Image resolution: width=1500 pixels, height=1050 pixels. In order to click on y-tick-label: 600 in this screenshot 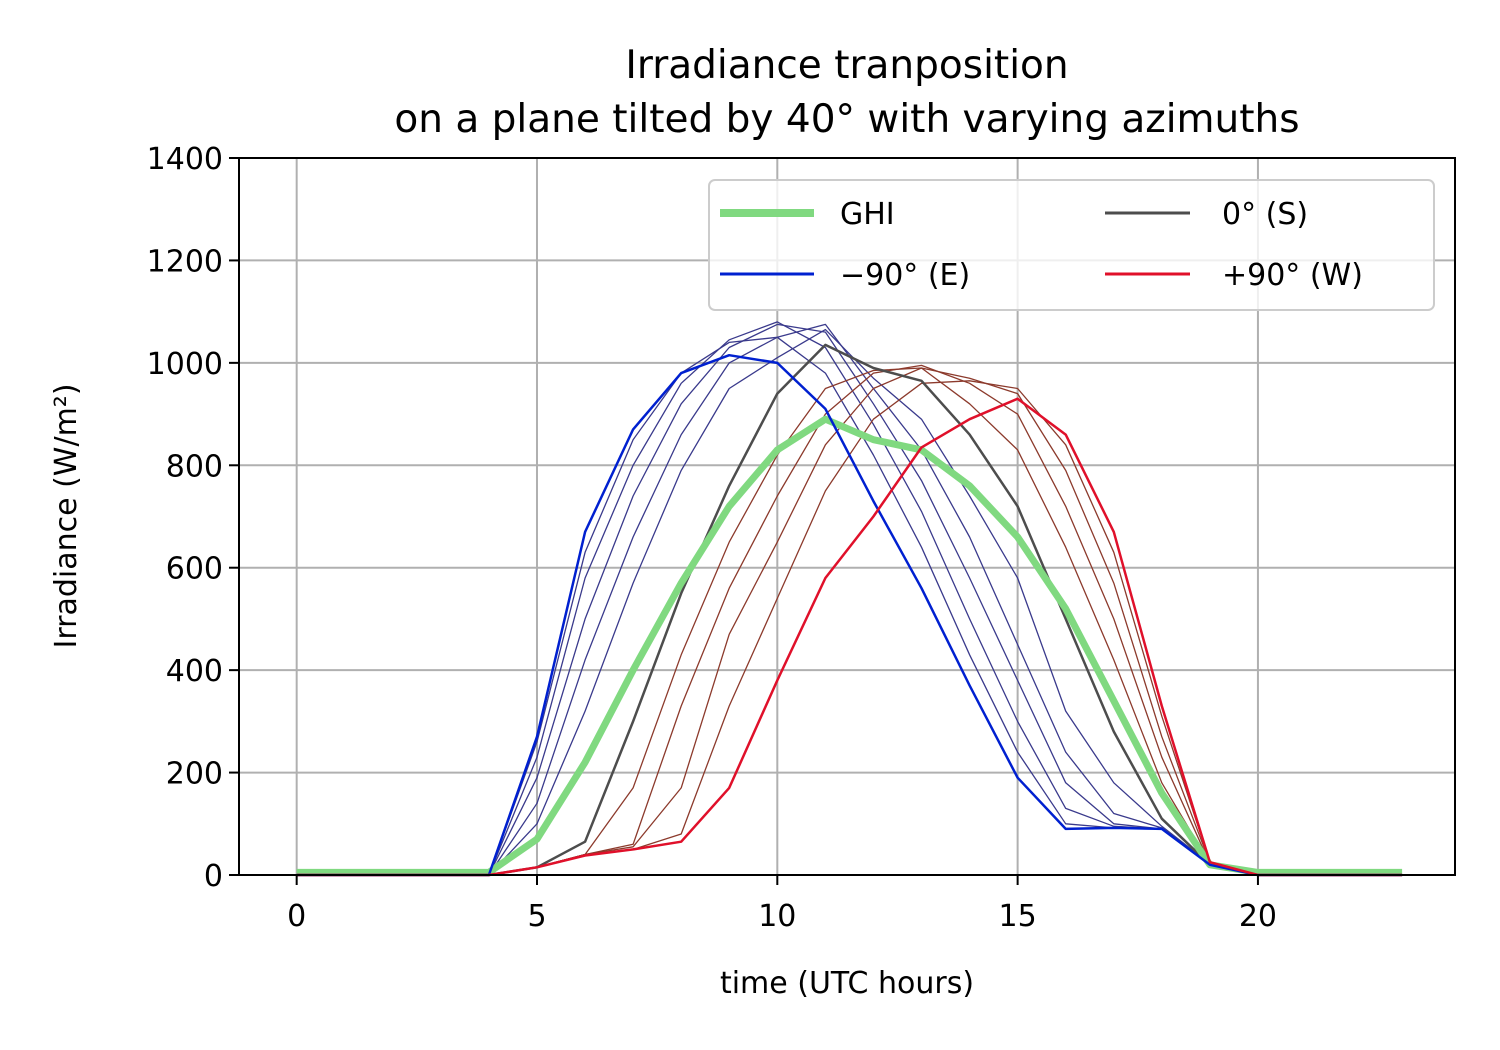, I will do `click(194, 569)`.